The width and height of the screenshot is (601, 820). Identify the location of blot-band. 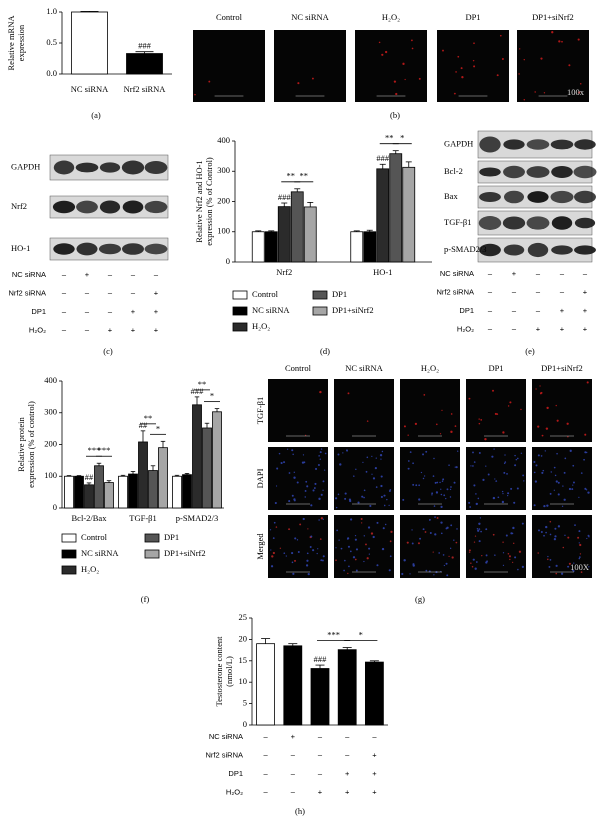
(538, 223).